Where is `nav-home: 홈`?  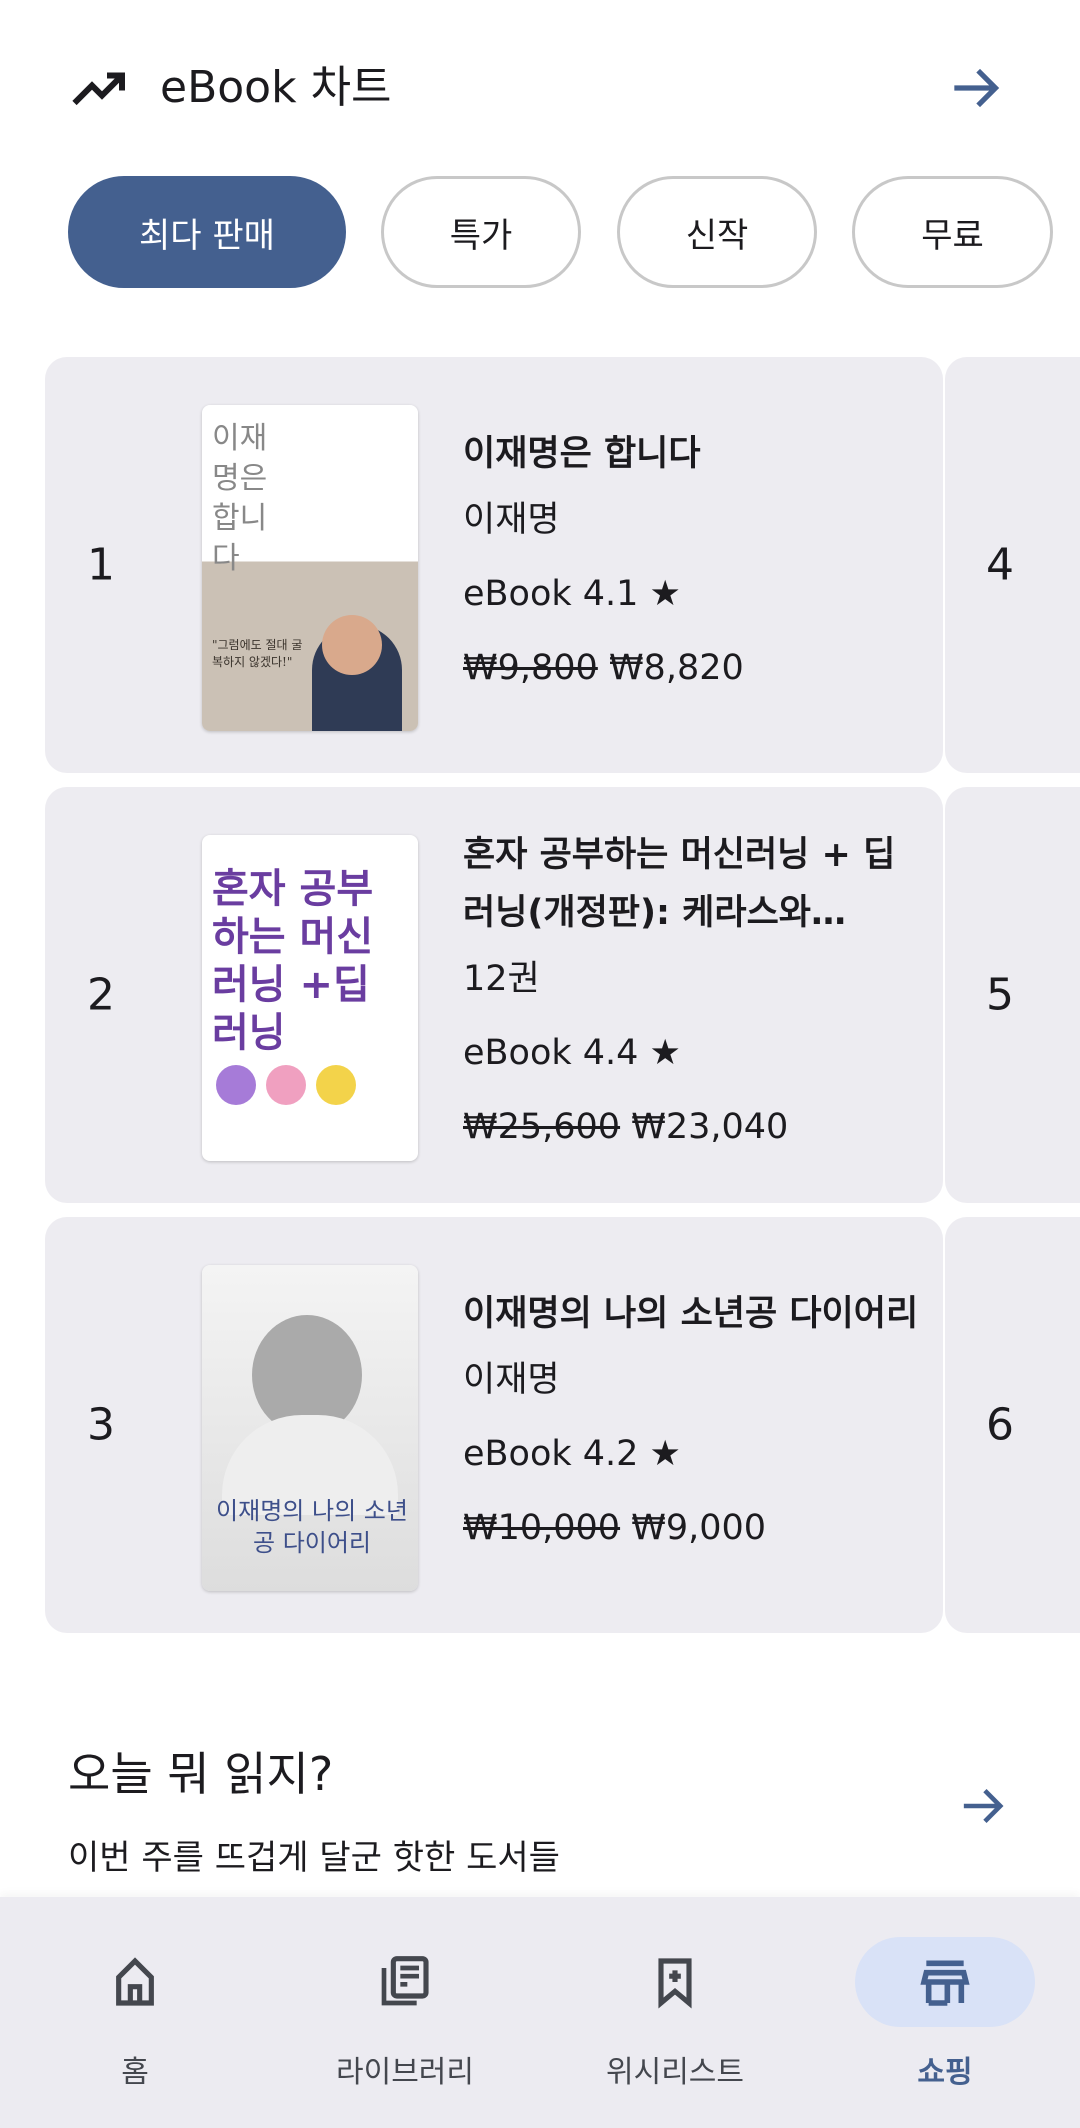
nav-home: 홈 is located at coordinates (135, 2012).